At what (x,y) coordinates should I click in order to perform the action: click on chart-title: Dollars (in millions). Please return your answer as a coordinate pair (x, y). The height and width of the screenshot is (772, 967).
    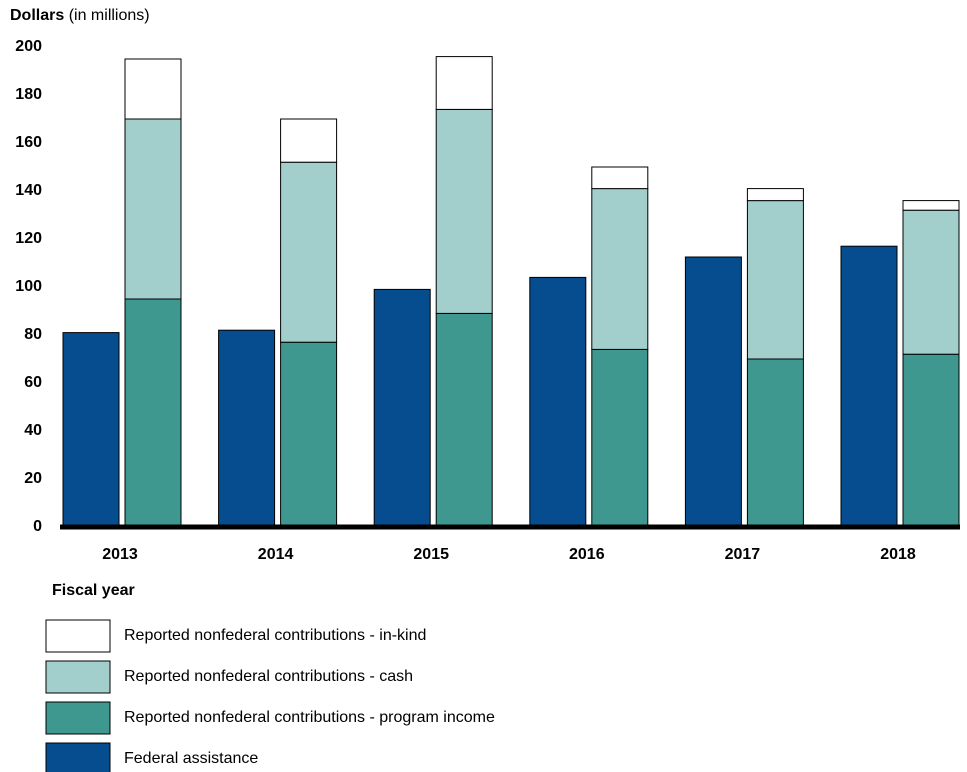
    Looking at the image, I should click on (80, 15).